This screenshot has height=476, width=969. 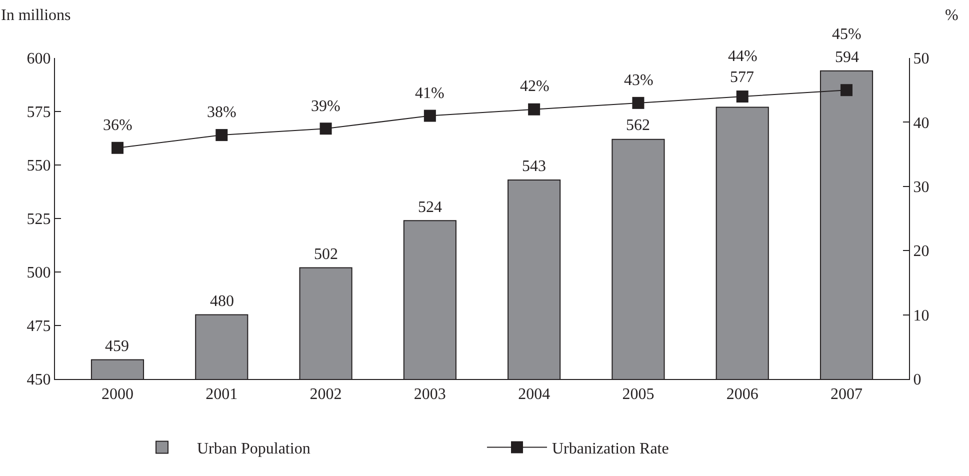 I want to click on y-tick-label: 550, so click(x=38, y=166).